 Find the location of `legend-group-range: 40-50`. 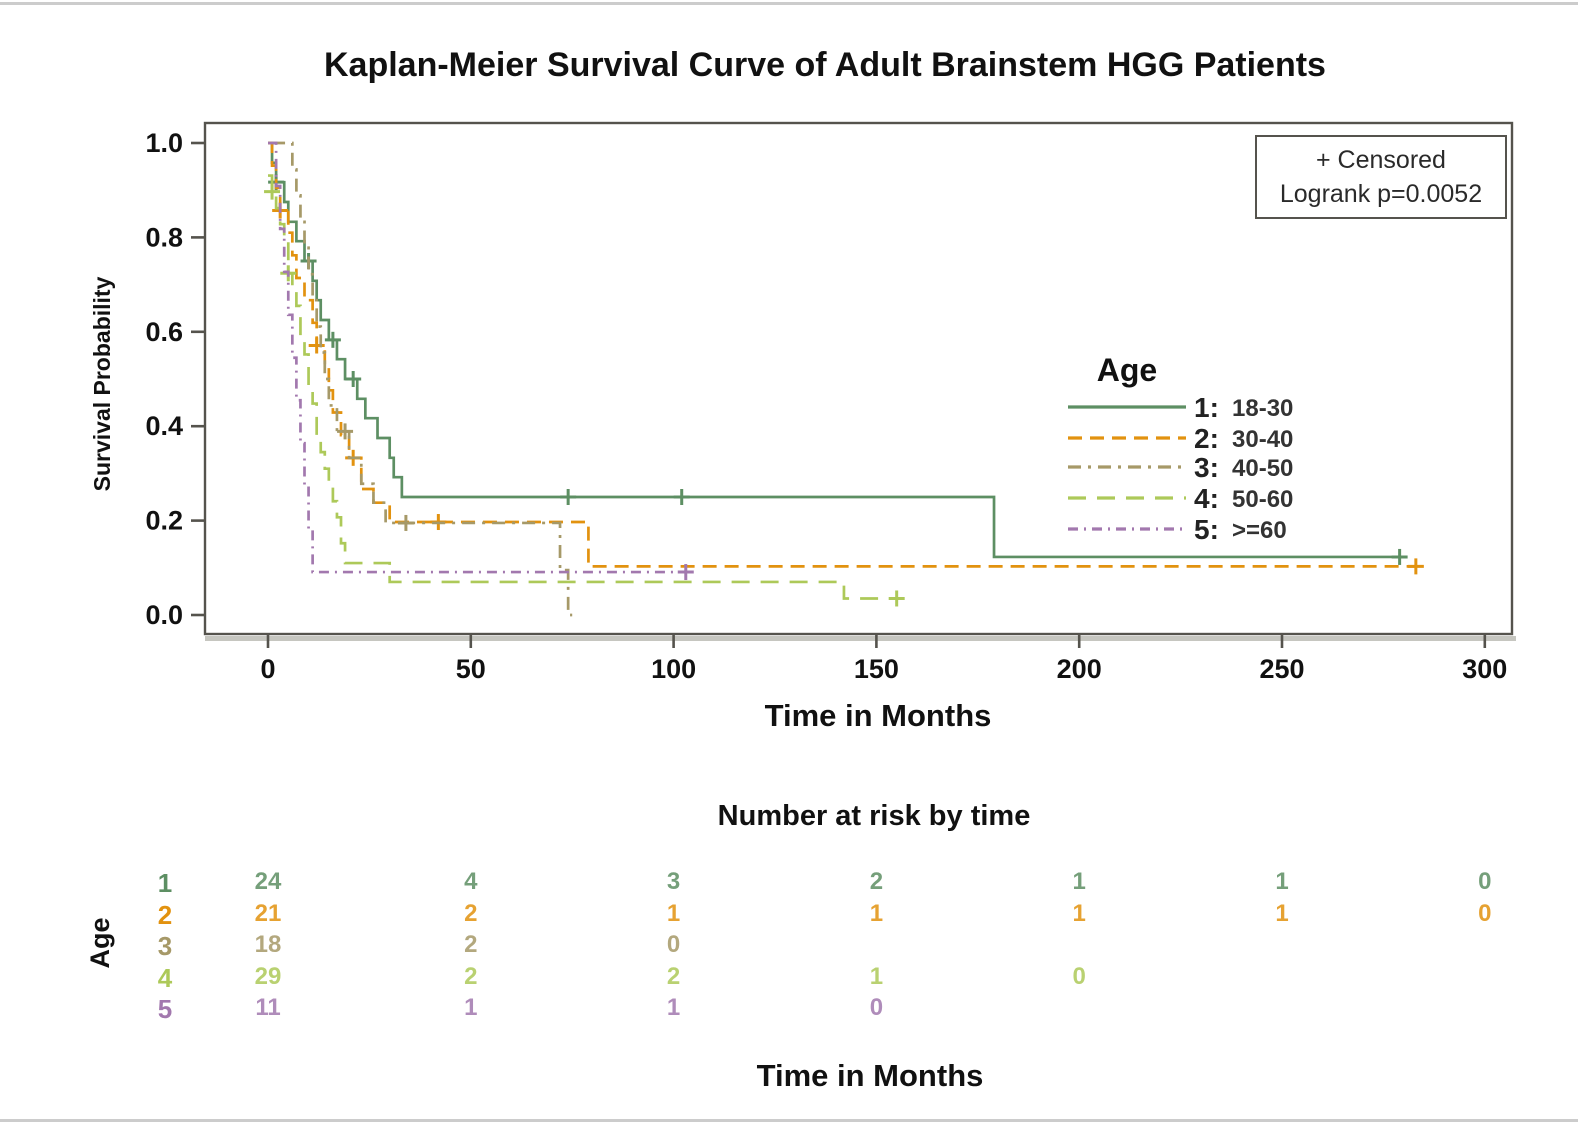

legend-group-range: 40-50 is located at coordinates (1263, 468).